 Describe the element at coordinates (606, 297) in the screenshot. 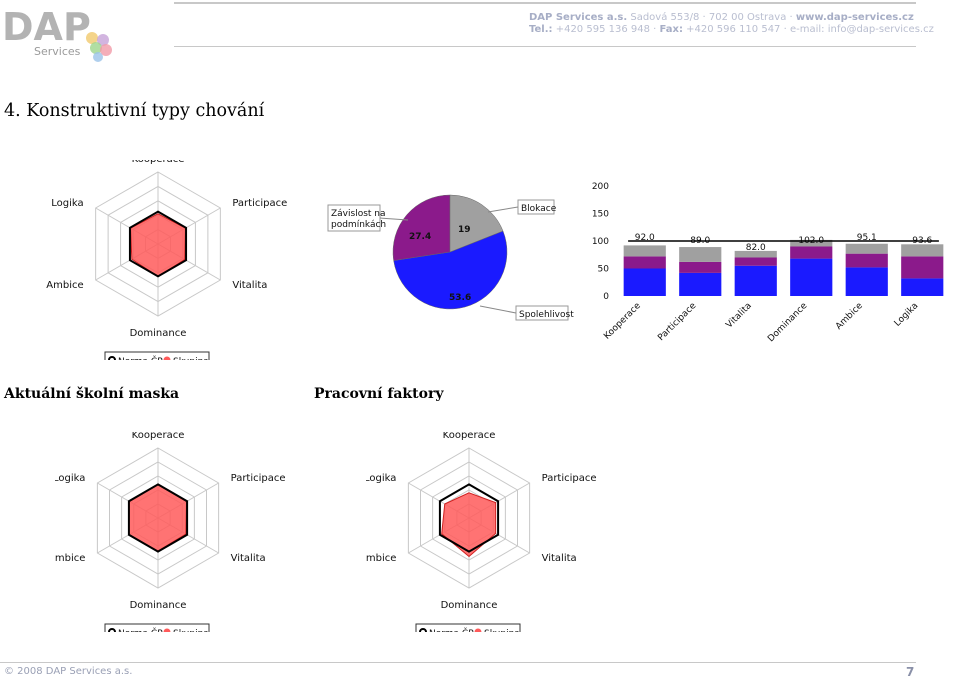

I see `bar-y-tick-label: 0` at that location.